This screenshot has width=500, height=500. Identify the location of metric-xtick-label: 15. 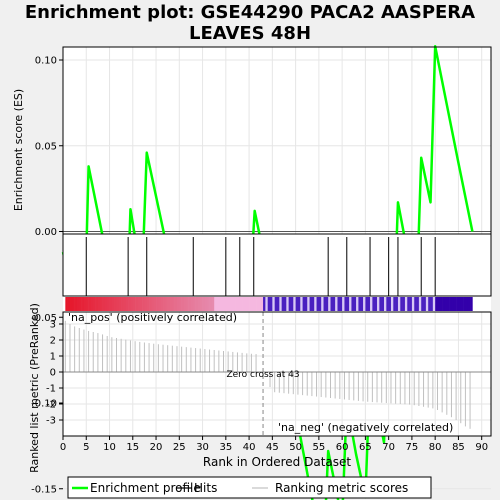
(132, 447).